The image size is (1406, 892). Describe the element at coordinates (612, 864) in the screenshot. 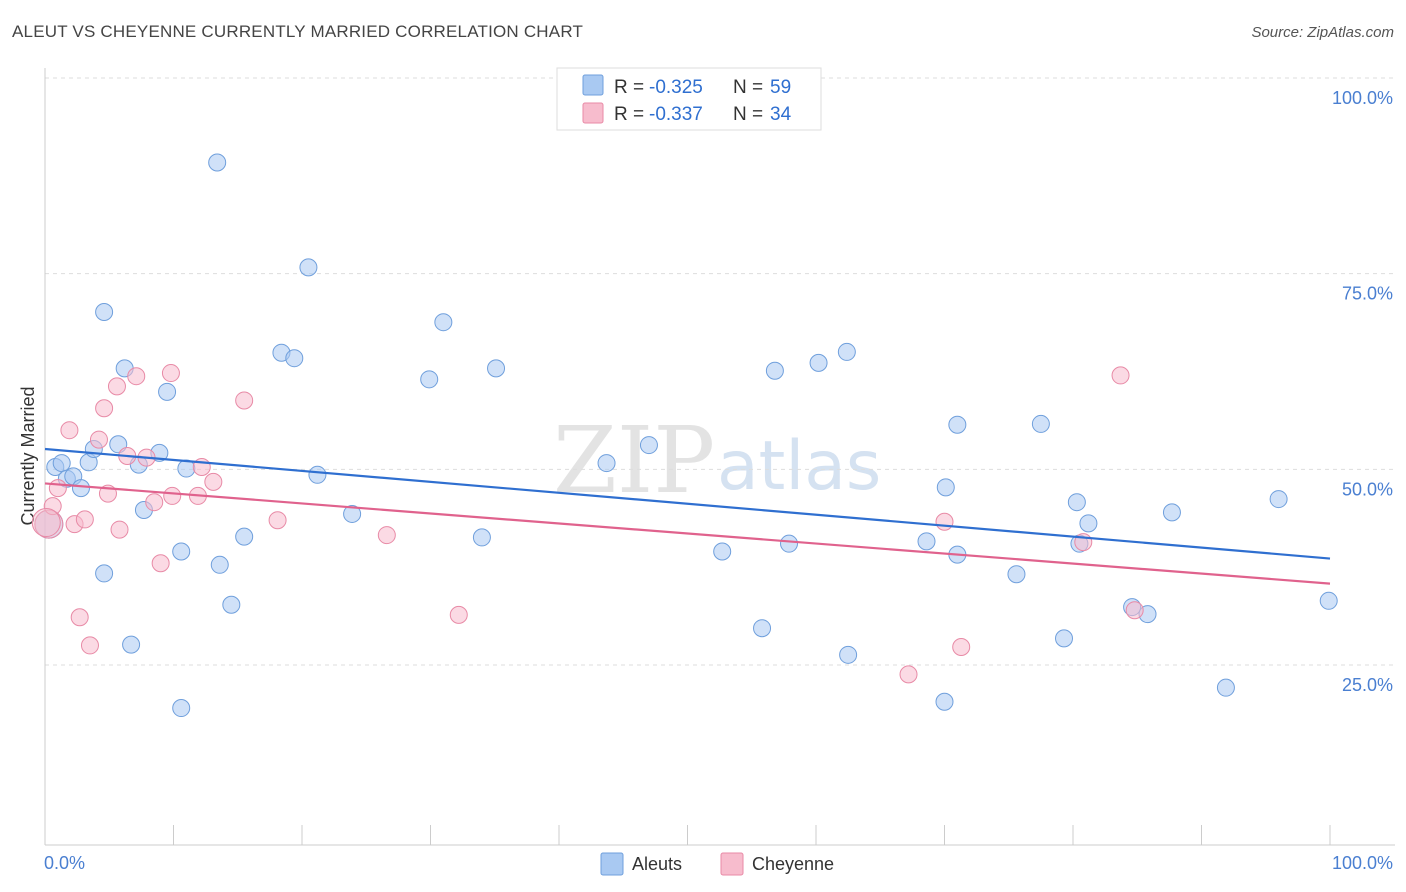

I see `legend-swatch-aleuts` at that location.